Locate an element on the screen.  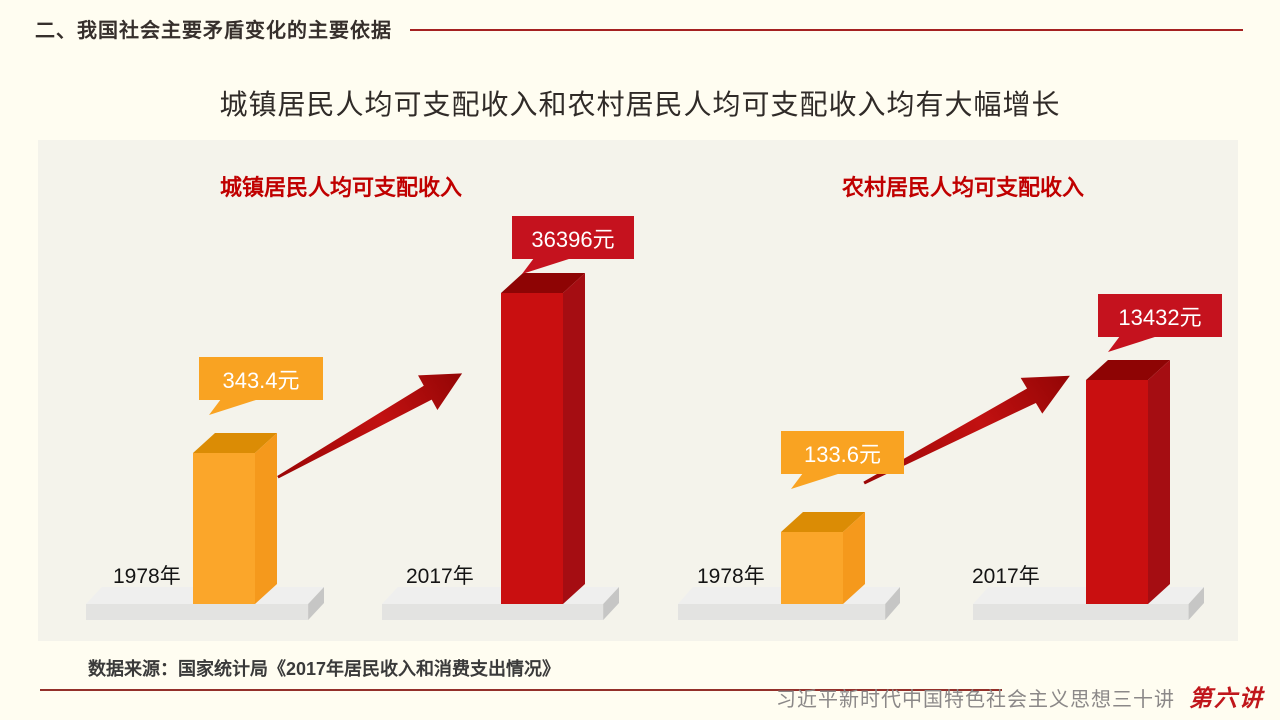
urban-chart-title: 城镇居民人均可支配收入 is located at coordinates (340, 187).